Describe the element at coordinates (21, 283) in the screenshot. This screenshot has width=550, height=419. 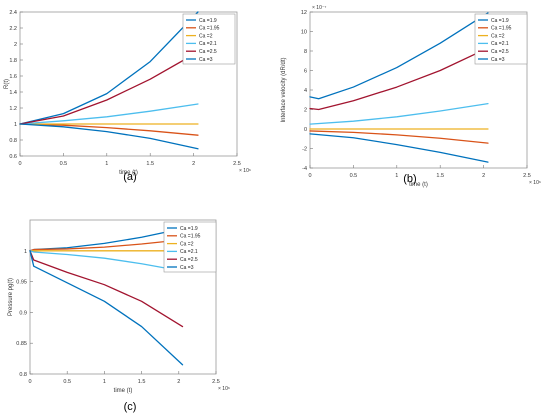
I see `y-tick-label: 0.95` at that location.